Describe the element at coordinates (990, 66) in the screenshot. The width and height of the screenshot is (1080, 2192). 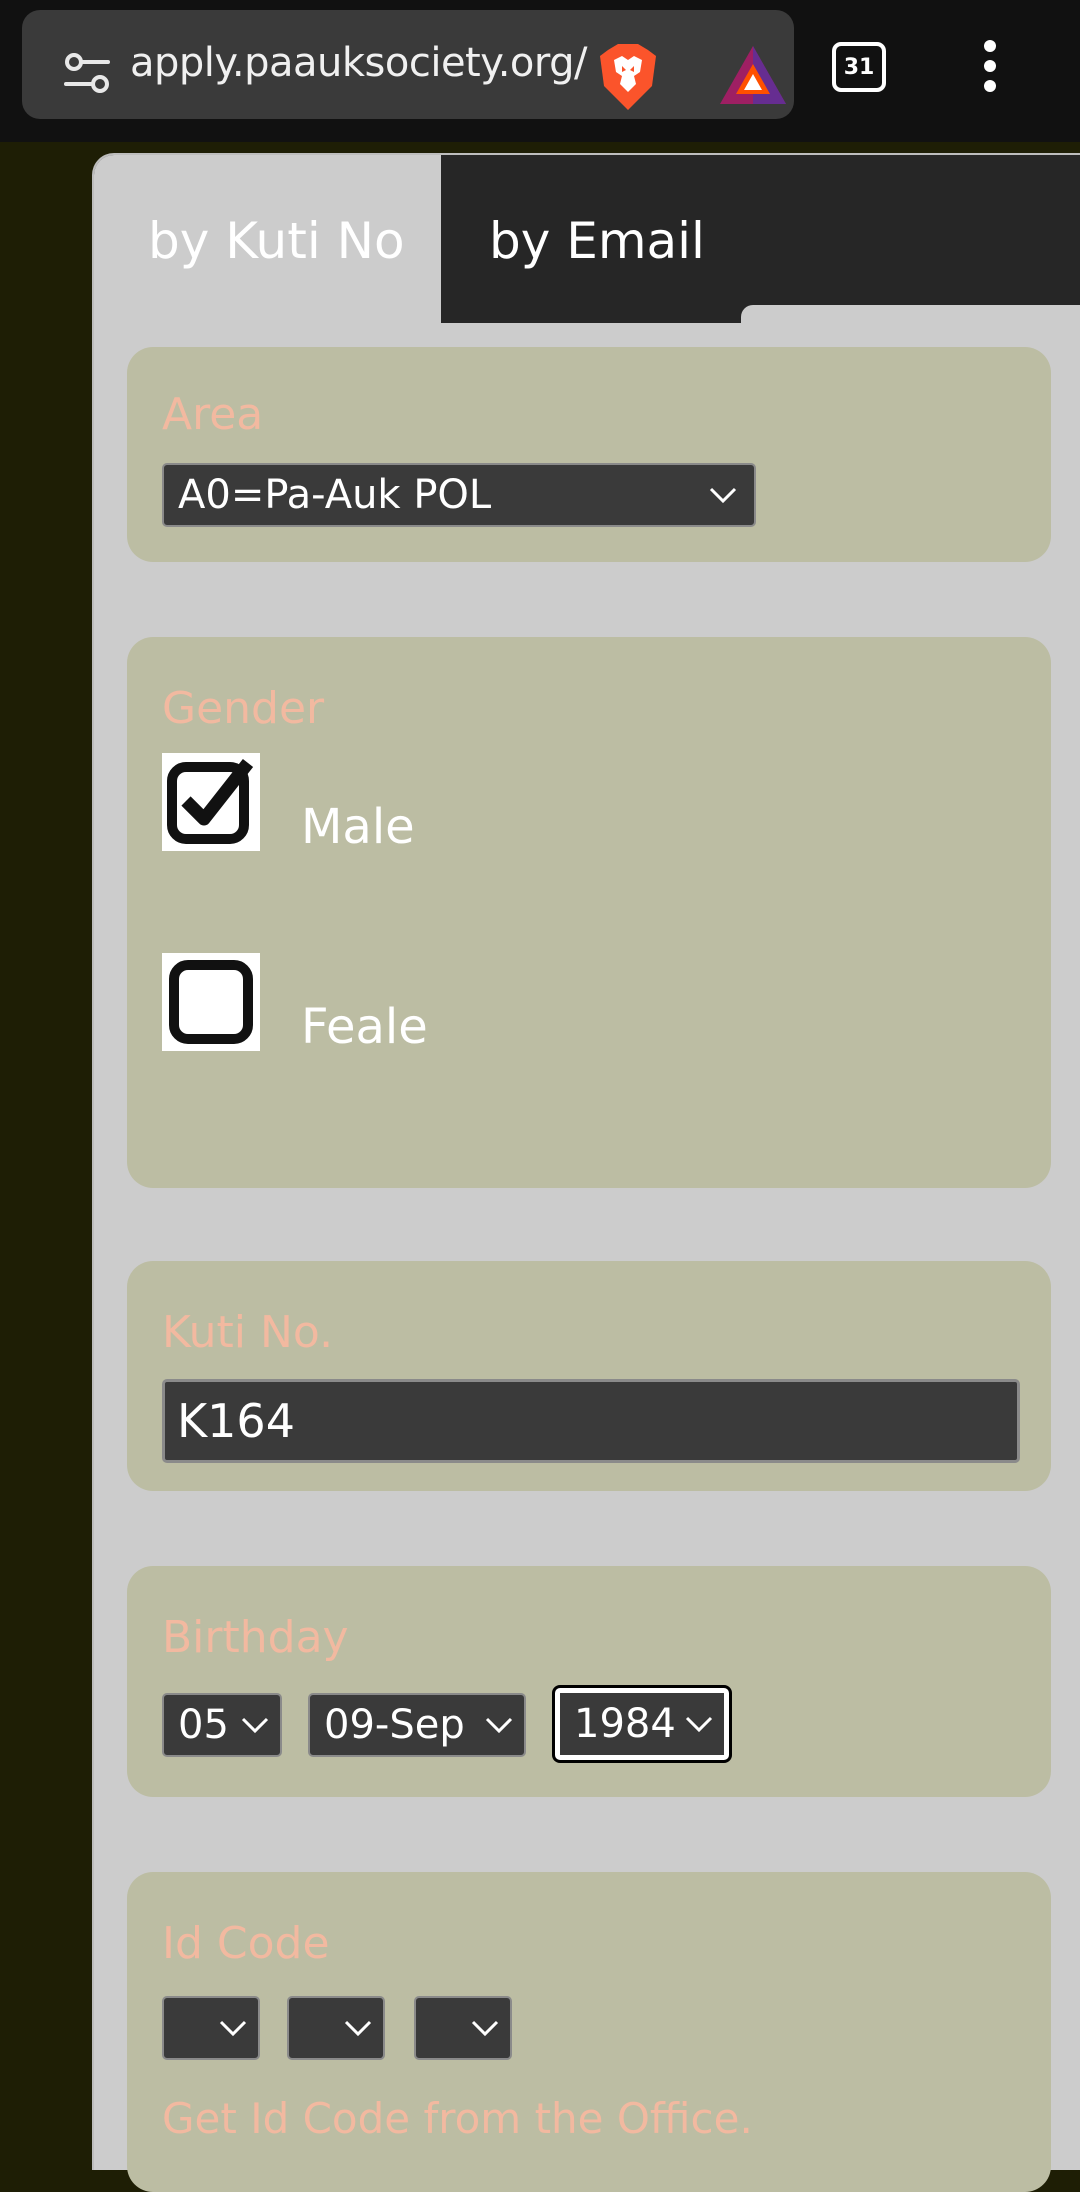
I see `browser-menu-icon` at that location.